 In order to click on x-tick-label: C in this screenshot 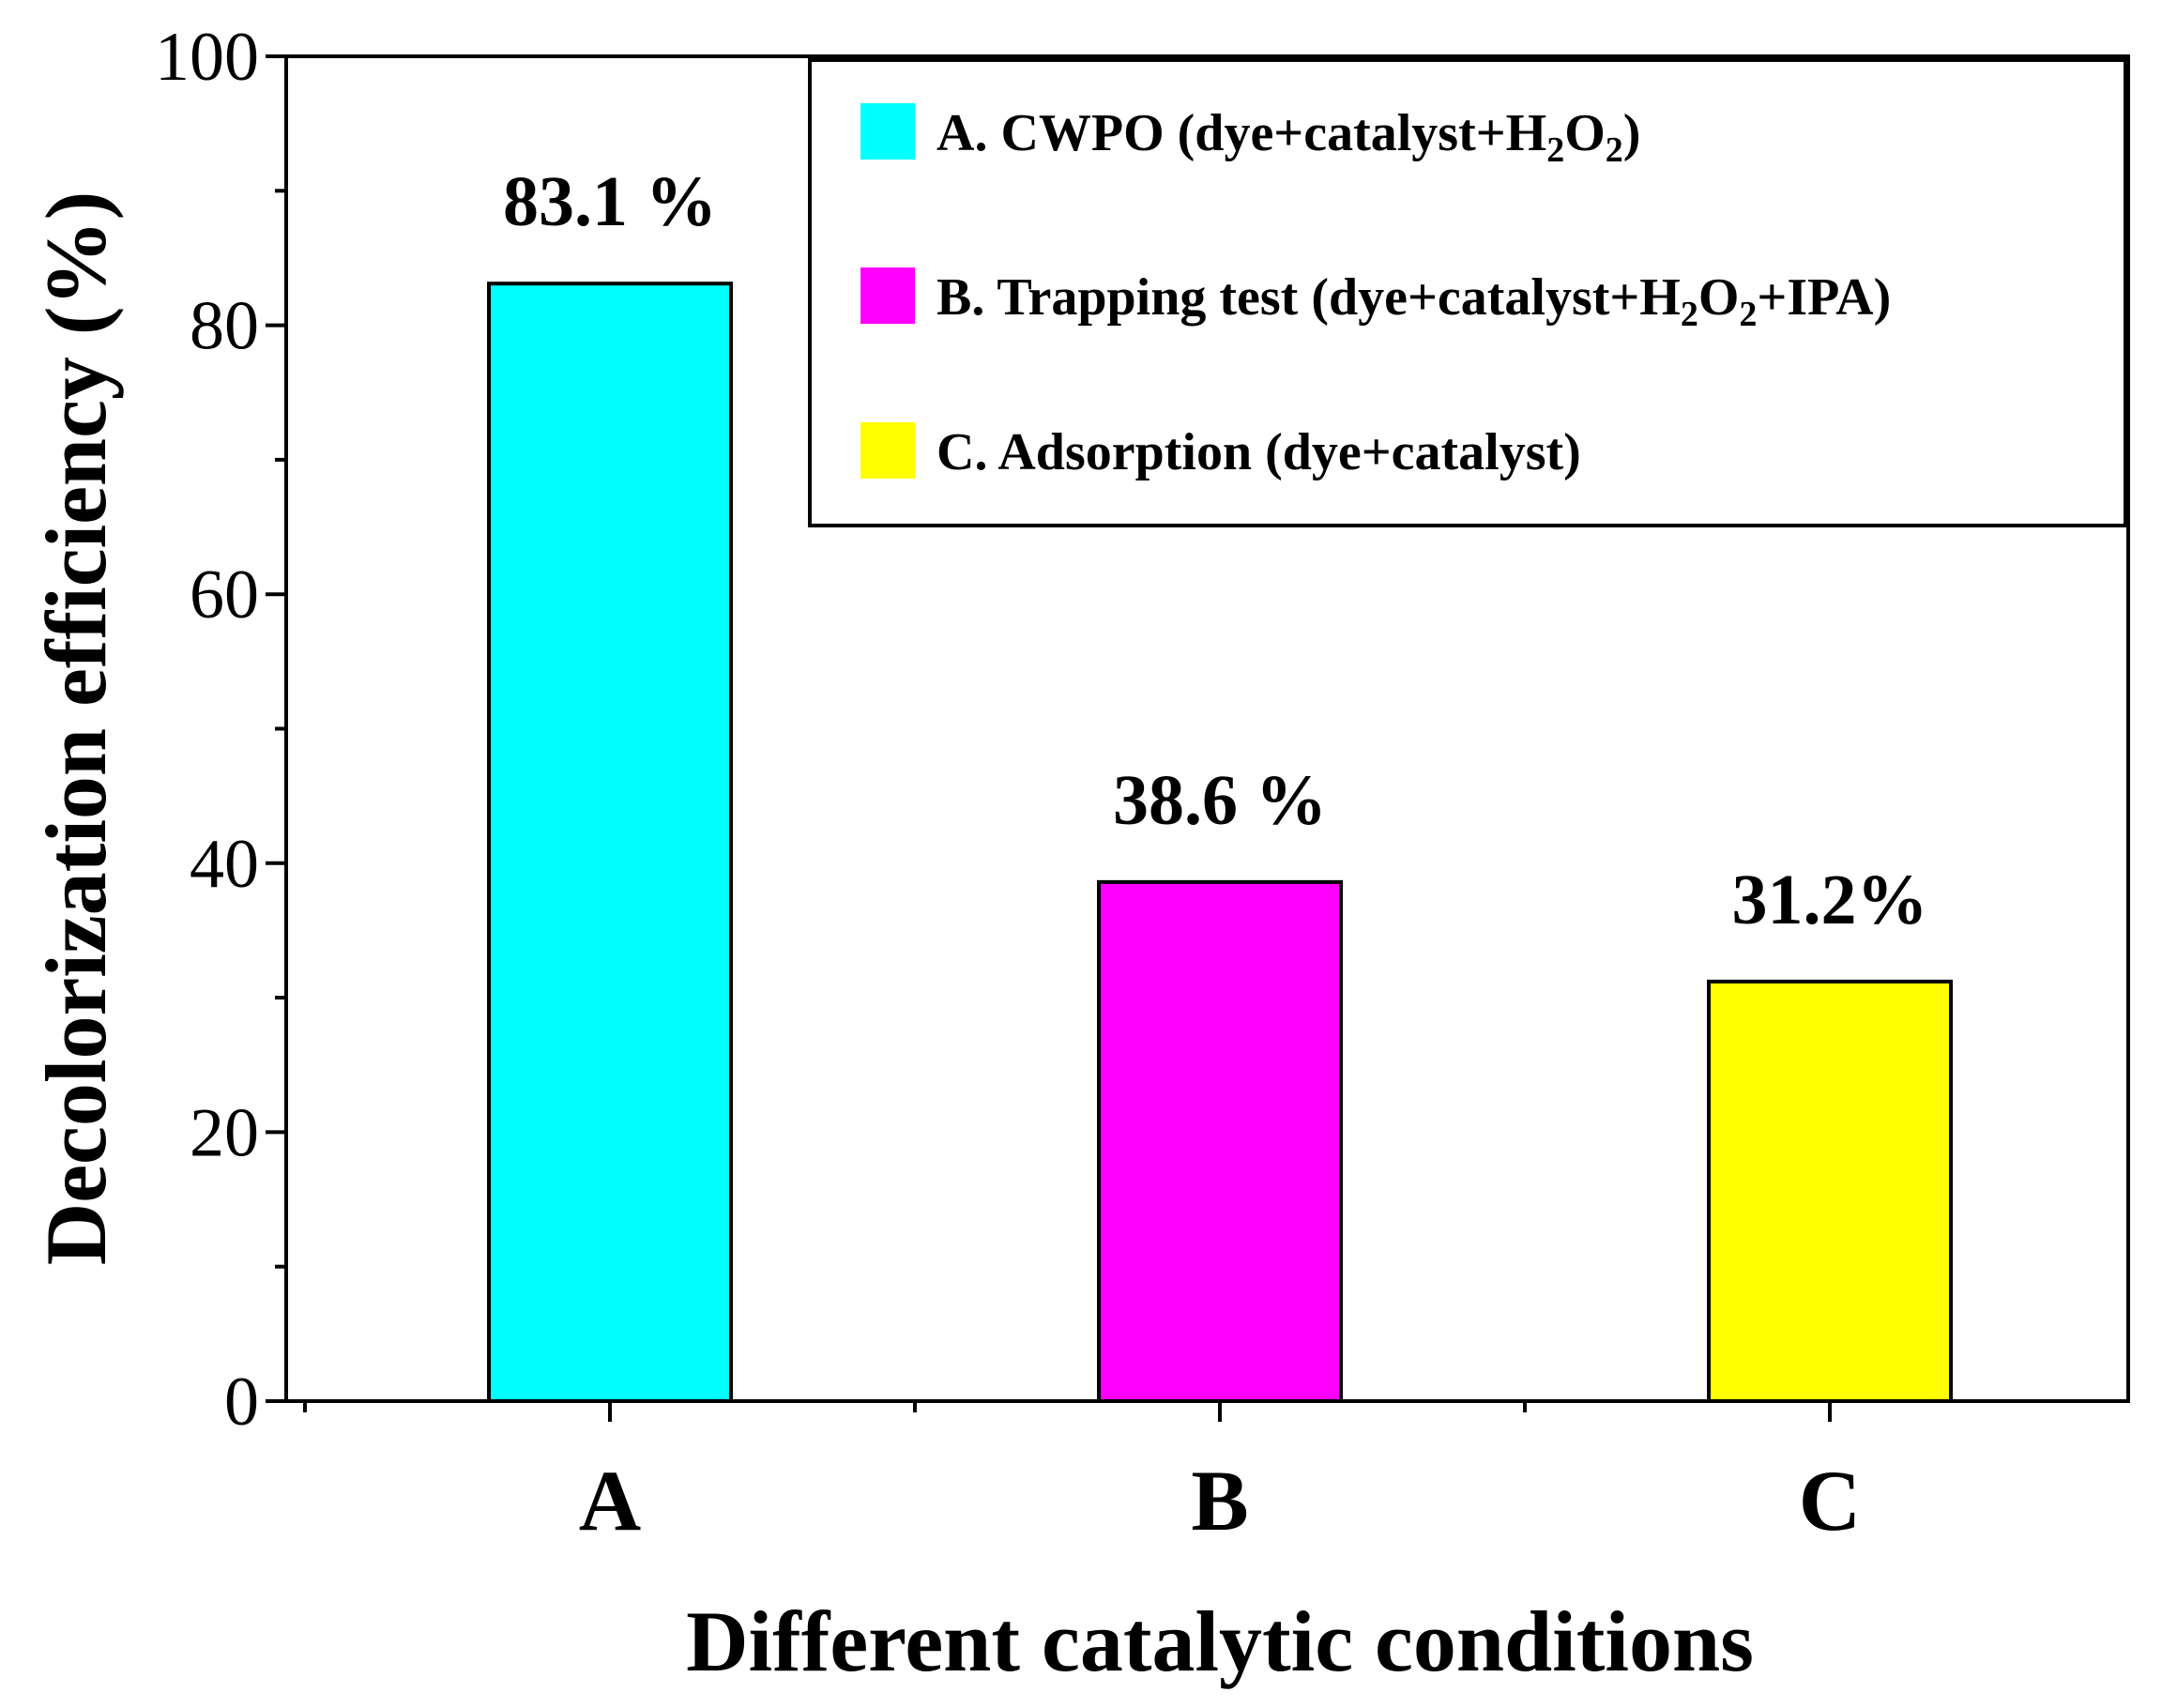, I will do `click(1830, 1500)`.